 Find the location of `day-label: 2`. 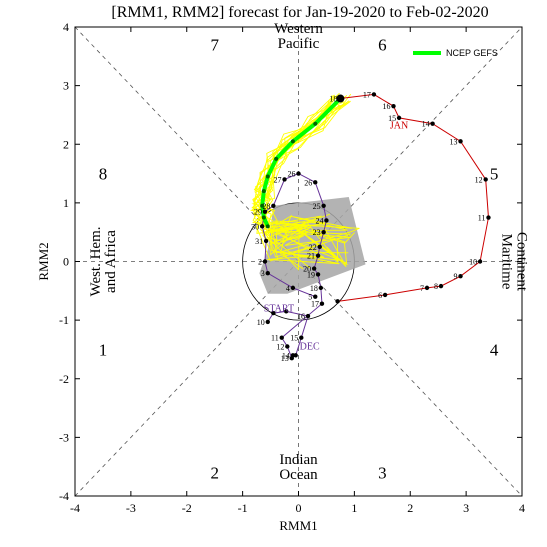

day-label: 2 is located at coordinates (260, 262).